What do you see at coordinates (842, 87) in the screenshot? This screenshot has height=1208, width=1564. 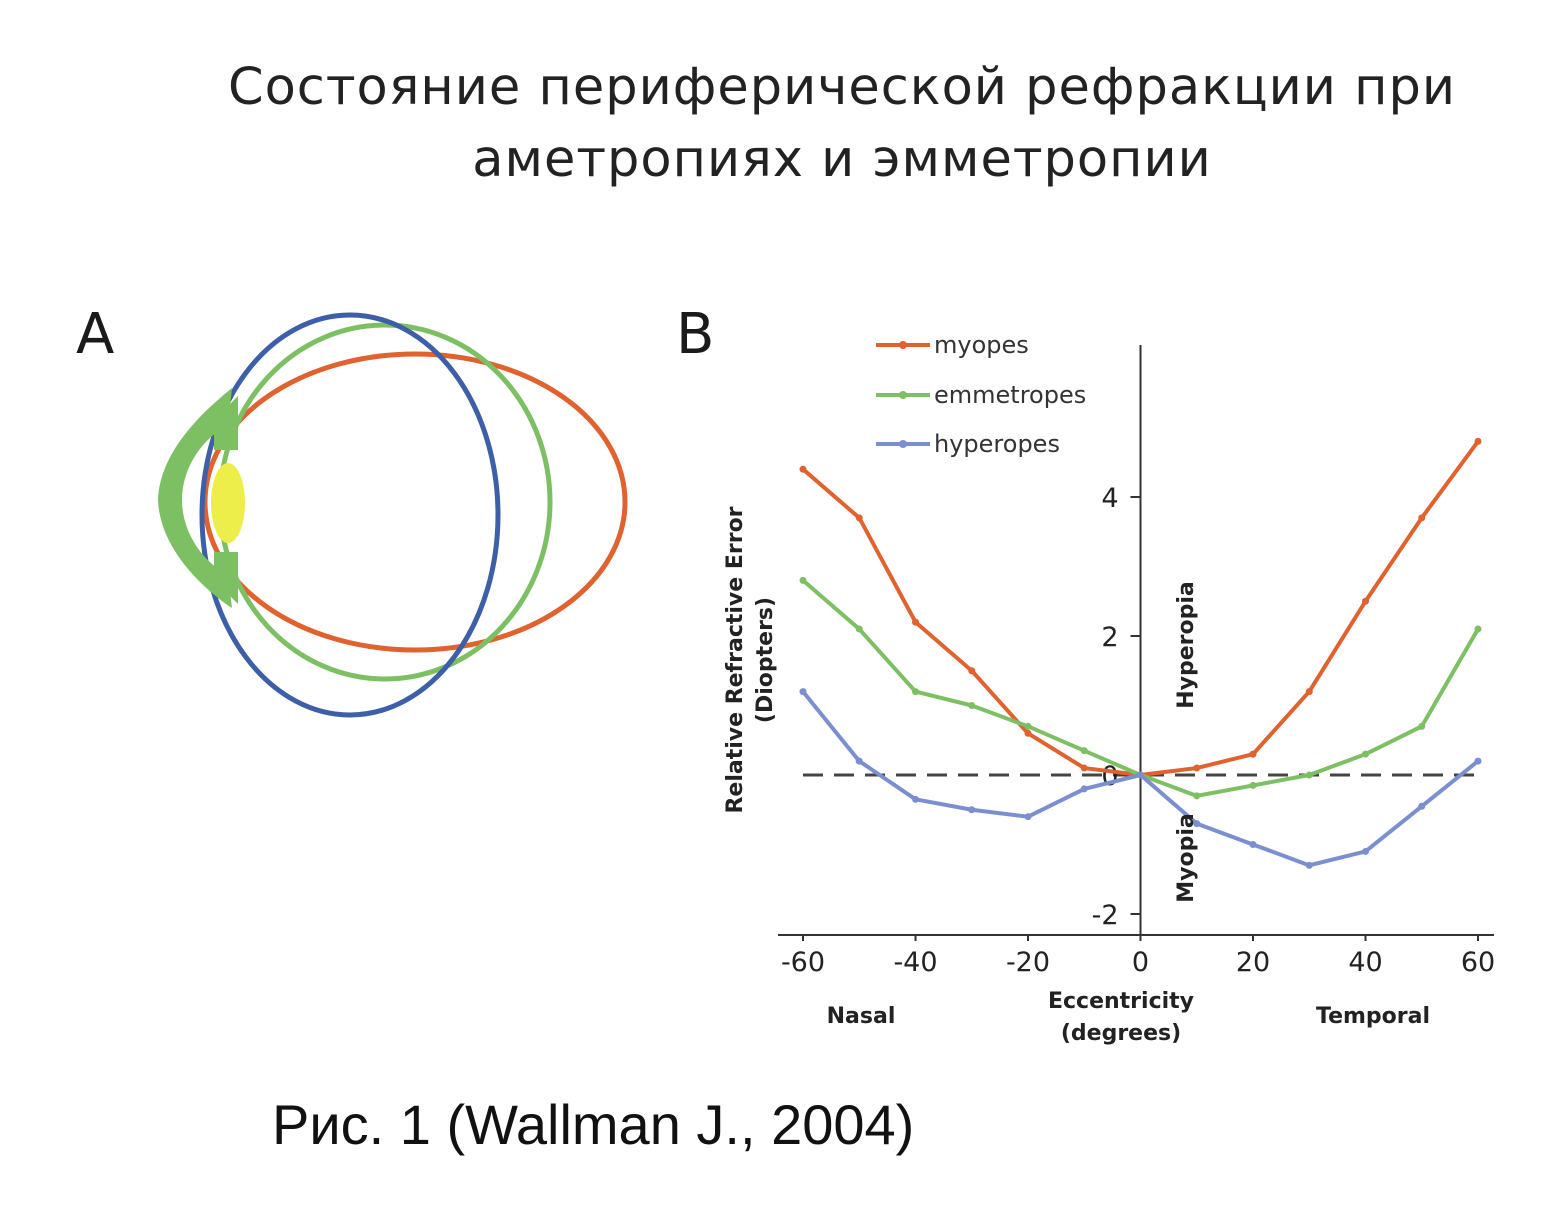 I see `title-line-1: Состояние периферической рефракции при` at bounding box center [842, 87].